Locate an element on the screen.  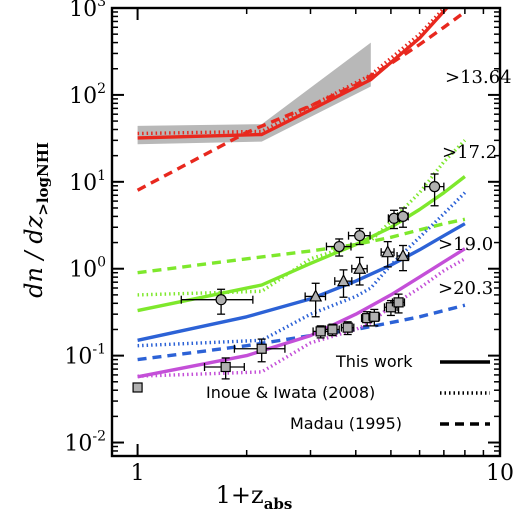
x-axis-title: 1+zabs is located at coordinates (254, 497).